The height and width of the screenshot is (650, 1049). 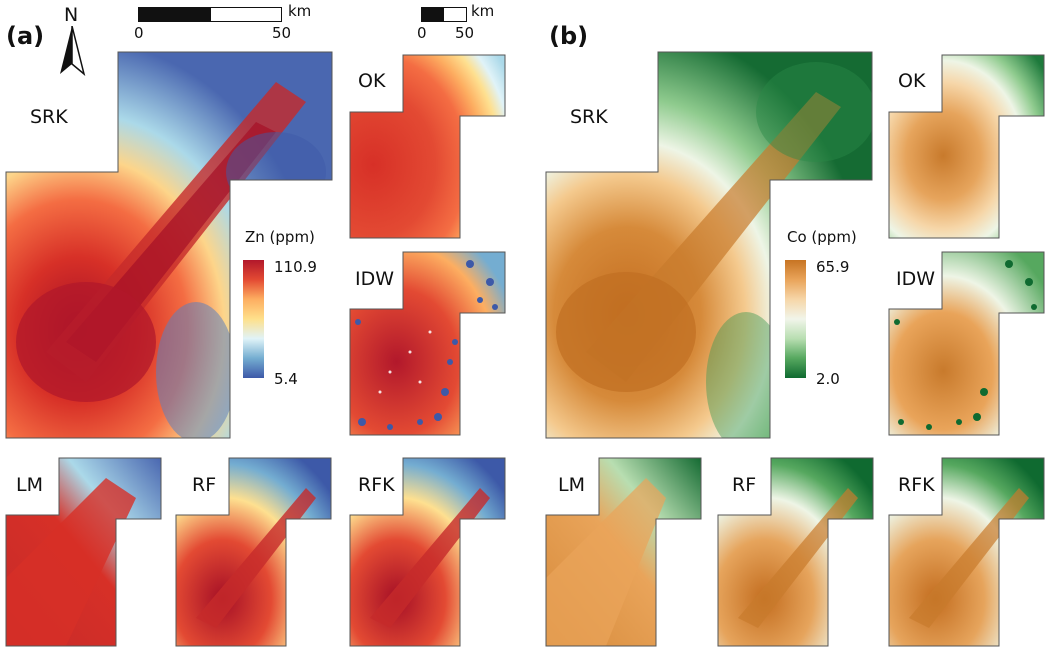 I want to click on panel-a-legend-max: 110.9, so click(x=295, y=267).